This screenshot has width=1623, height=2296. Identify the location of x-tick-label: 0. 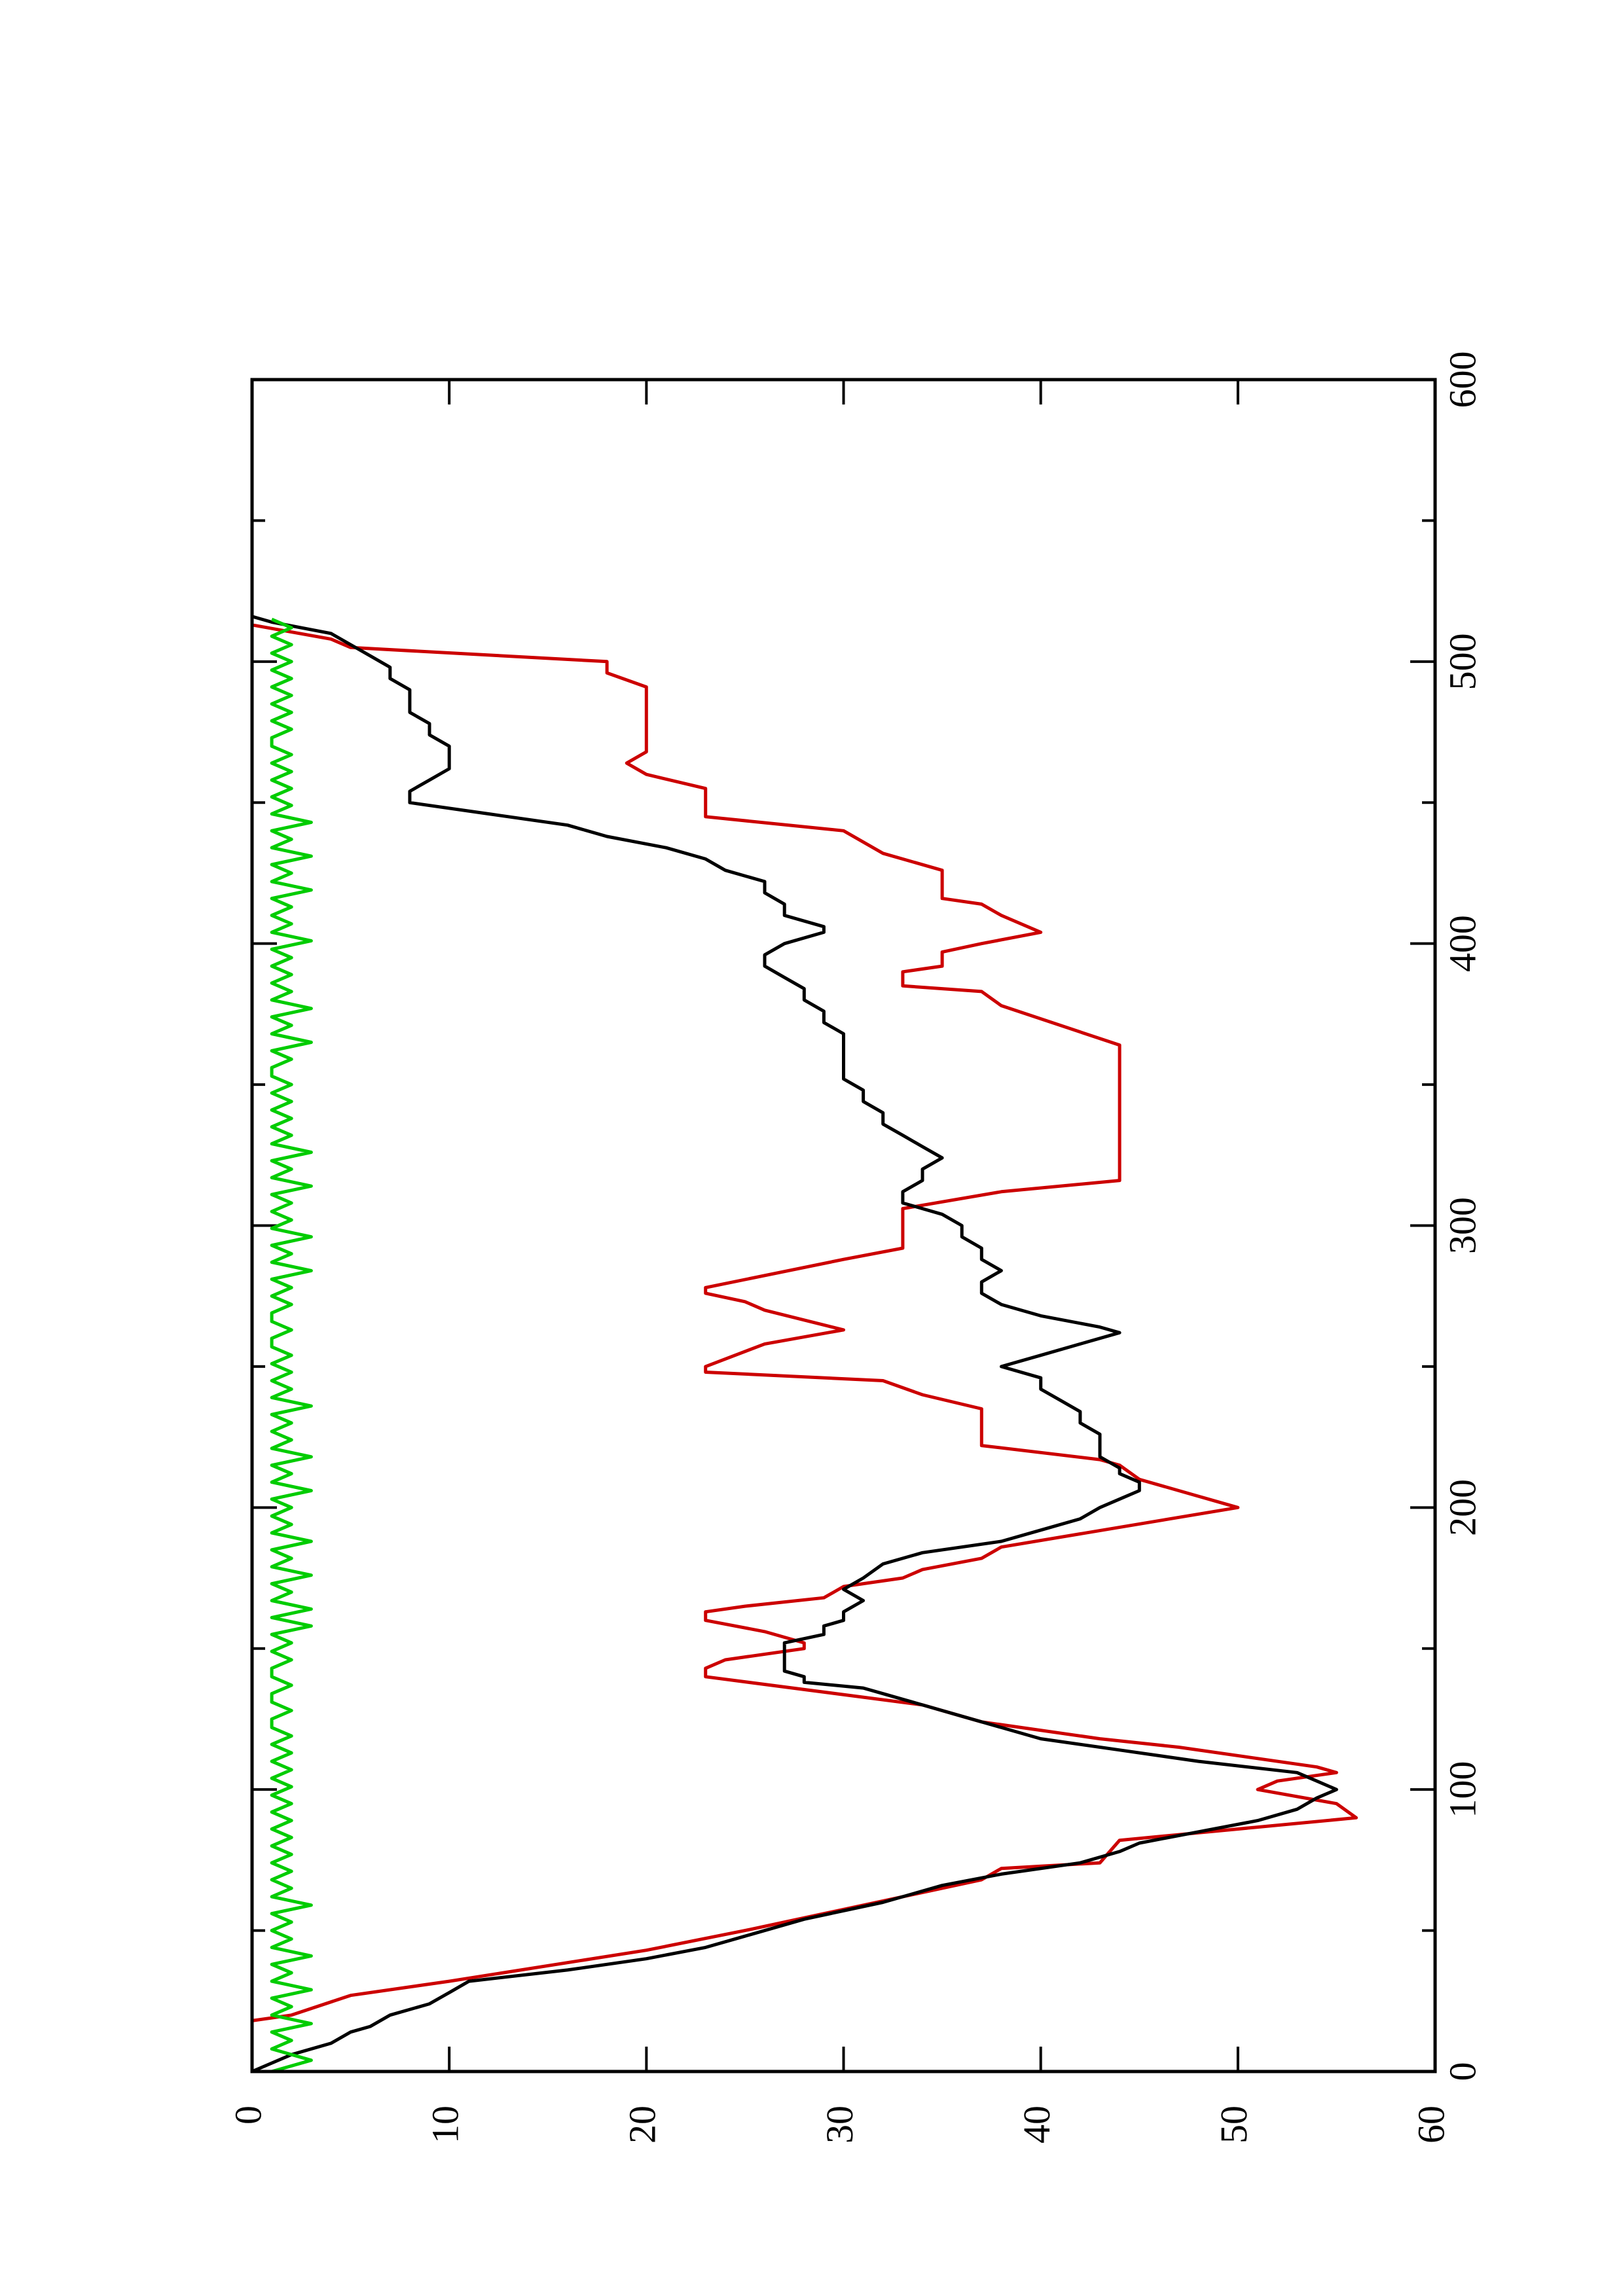
(1462, 2071).